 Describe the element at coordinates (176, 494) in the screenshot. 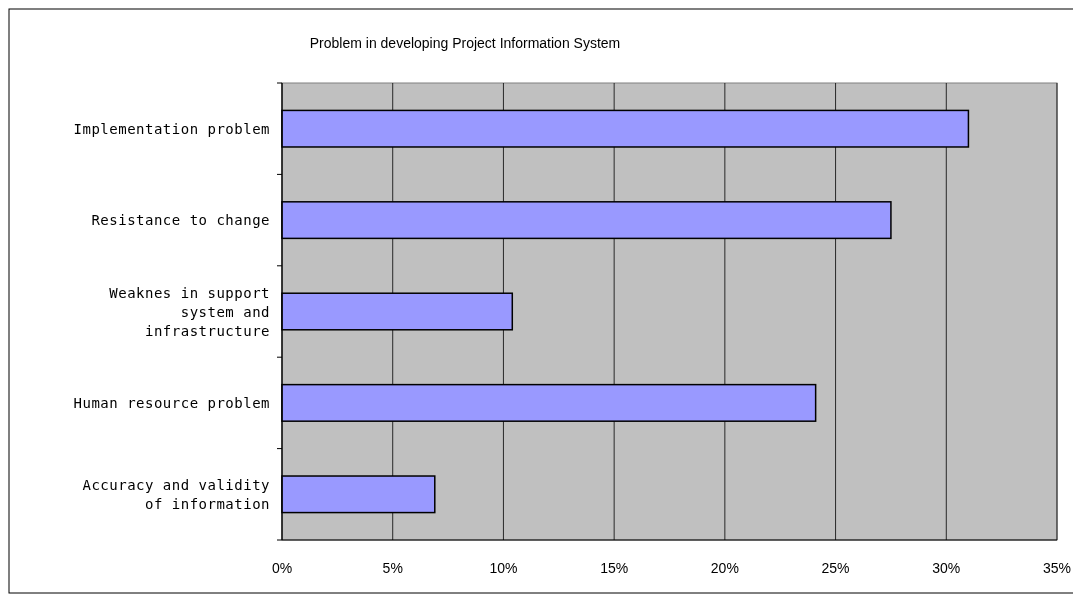

I see `y-tick-label: Accuracy and validity of information` at that location.